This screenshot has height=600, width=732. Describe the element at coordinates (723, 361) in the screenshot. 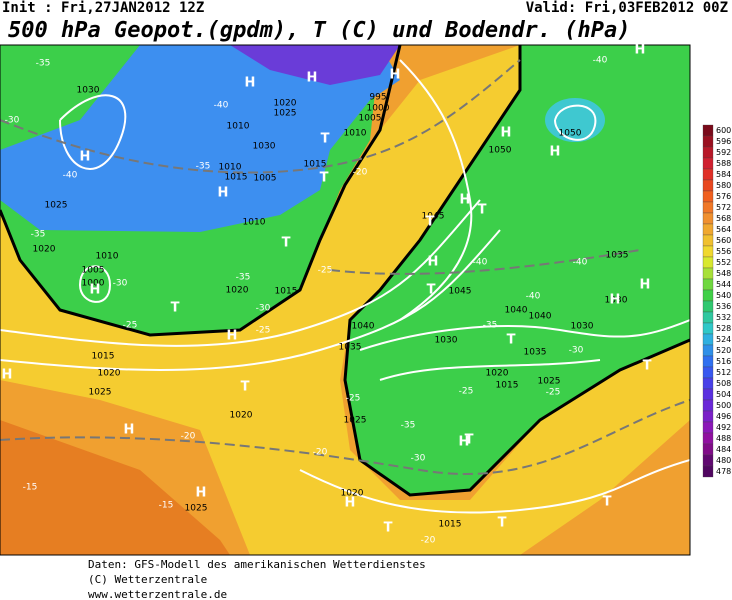

I see `colorbar-label: 516` at that location.